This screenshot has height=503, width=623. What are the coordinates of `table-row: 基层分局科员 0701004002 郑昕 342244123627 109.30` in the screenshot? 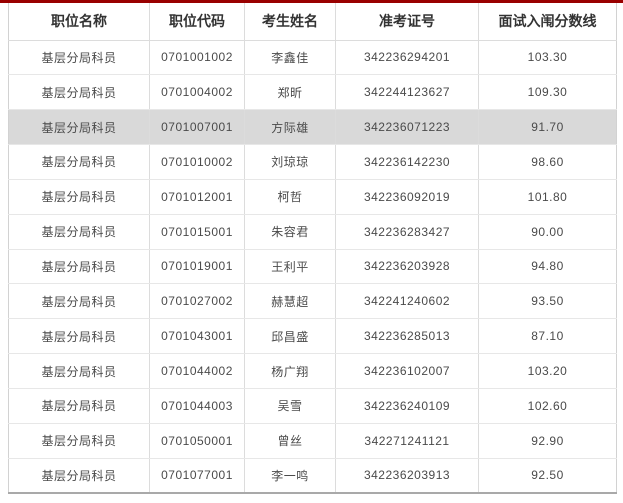 It's located at (312, 92).